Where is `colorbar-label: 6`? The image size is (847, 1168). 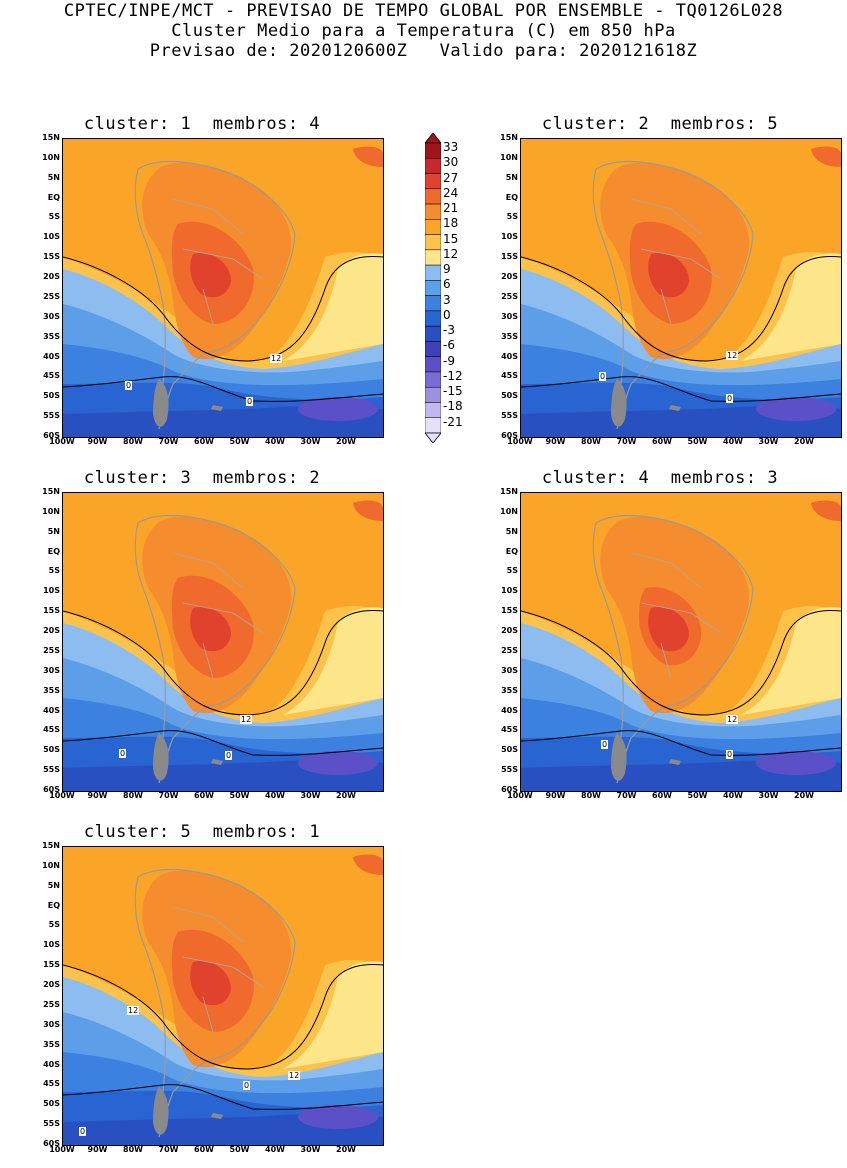
colorbar-label: 6 is located at coordinates (447, 284).